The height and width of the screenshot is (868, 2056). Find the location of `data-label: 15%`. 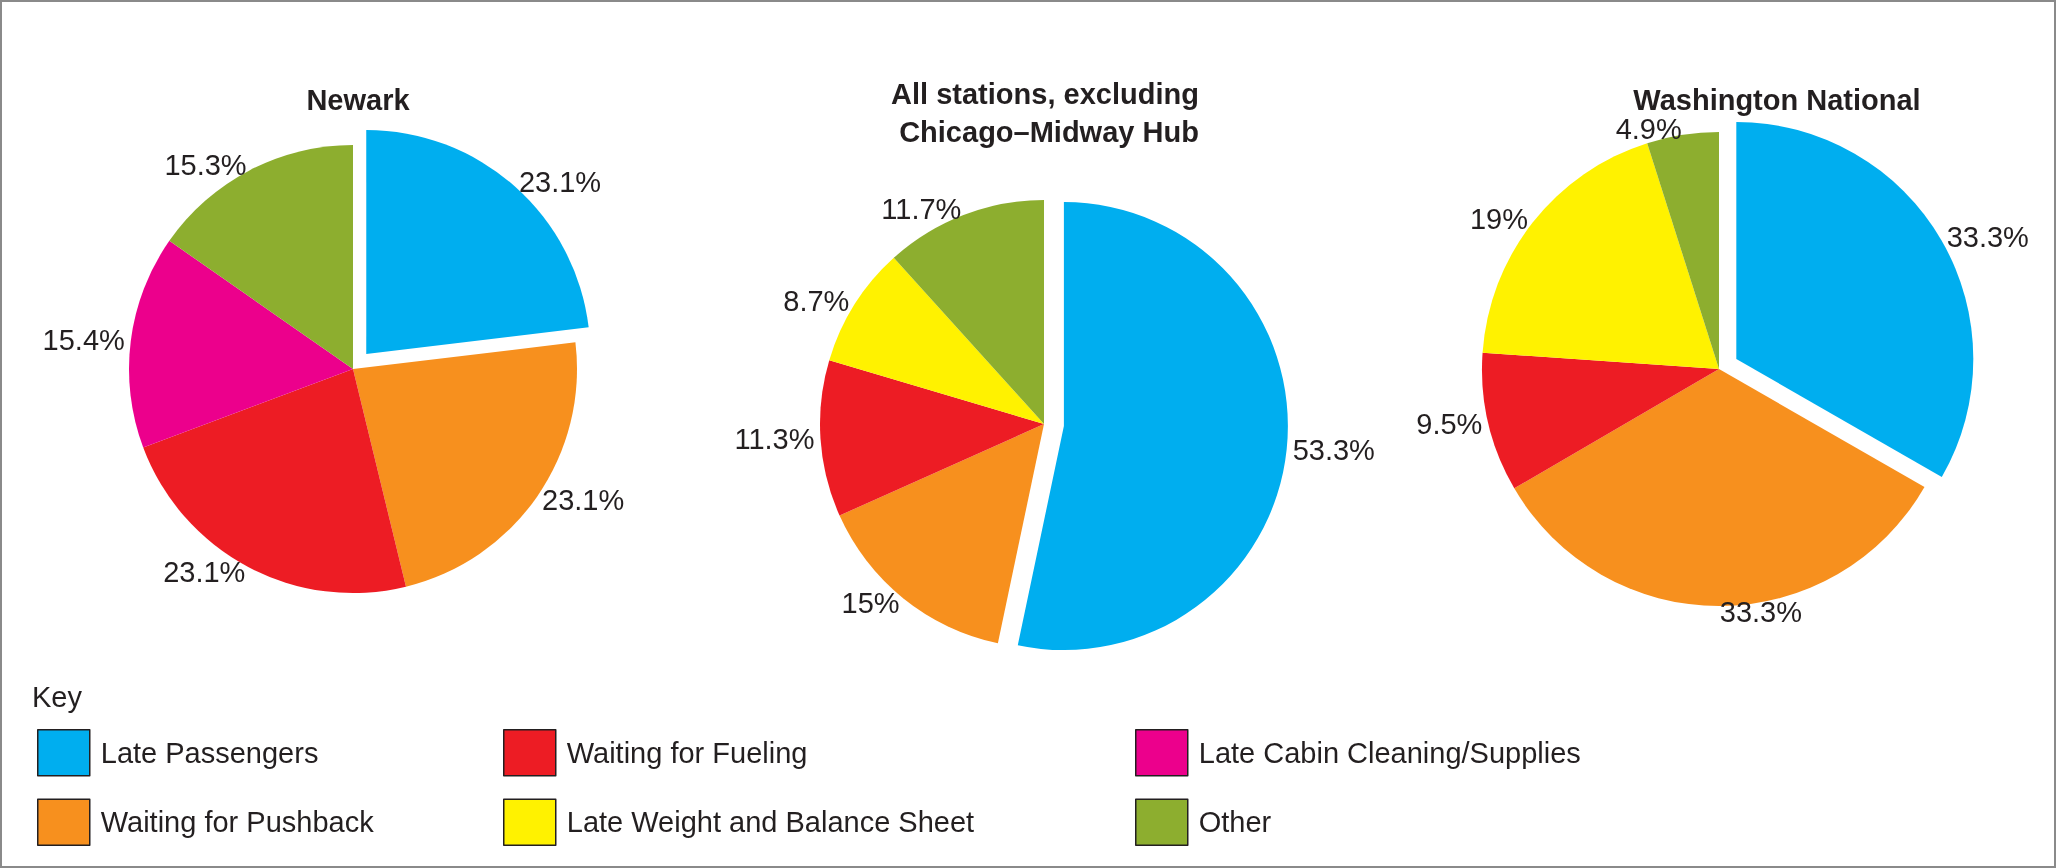

data-label: 15% is located at coordinates (870, 603).